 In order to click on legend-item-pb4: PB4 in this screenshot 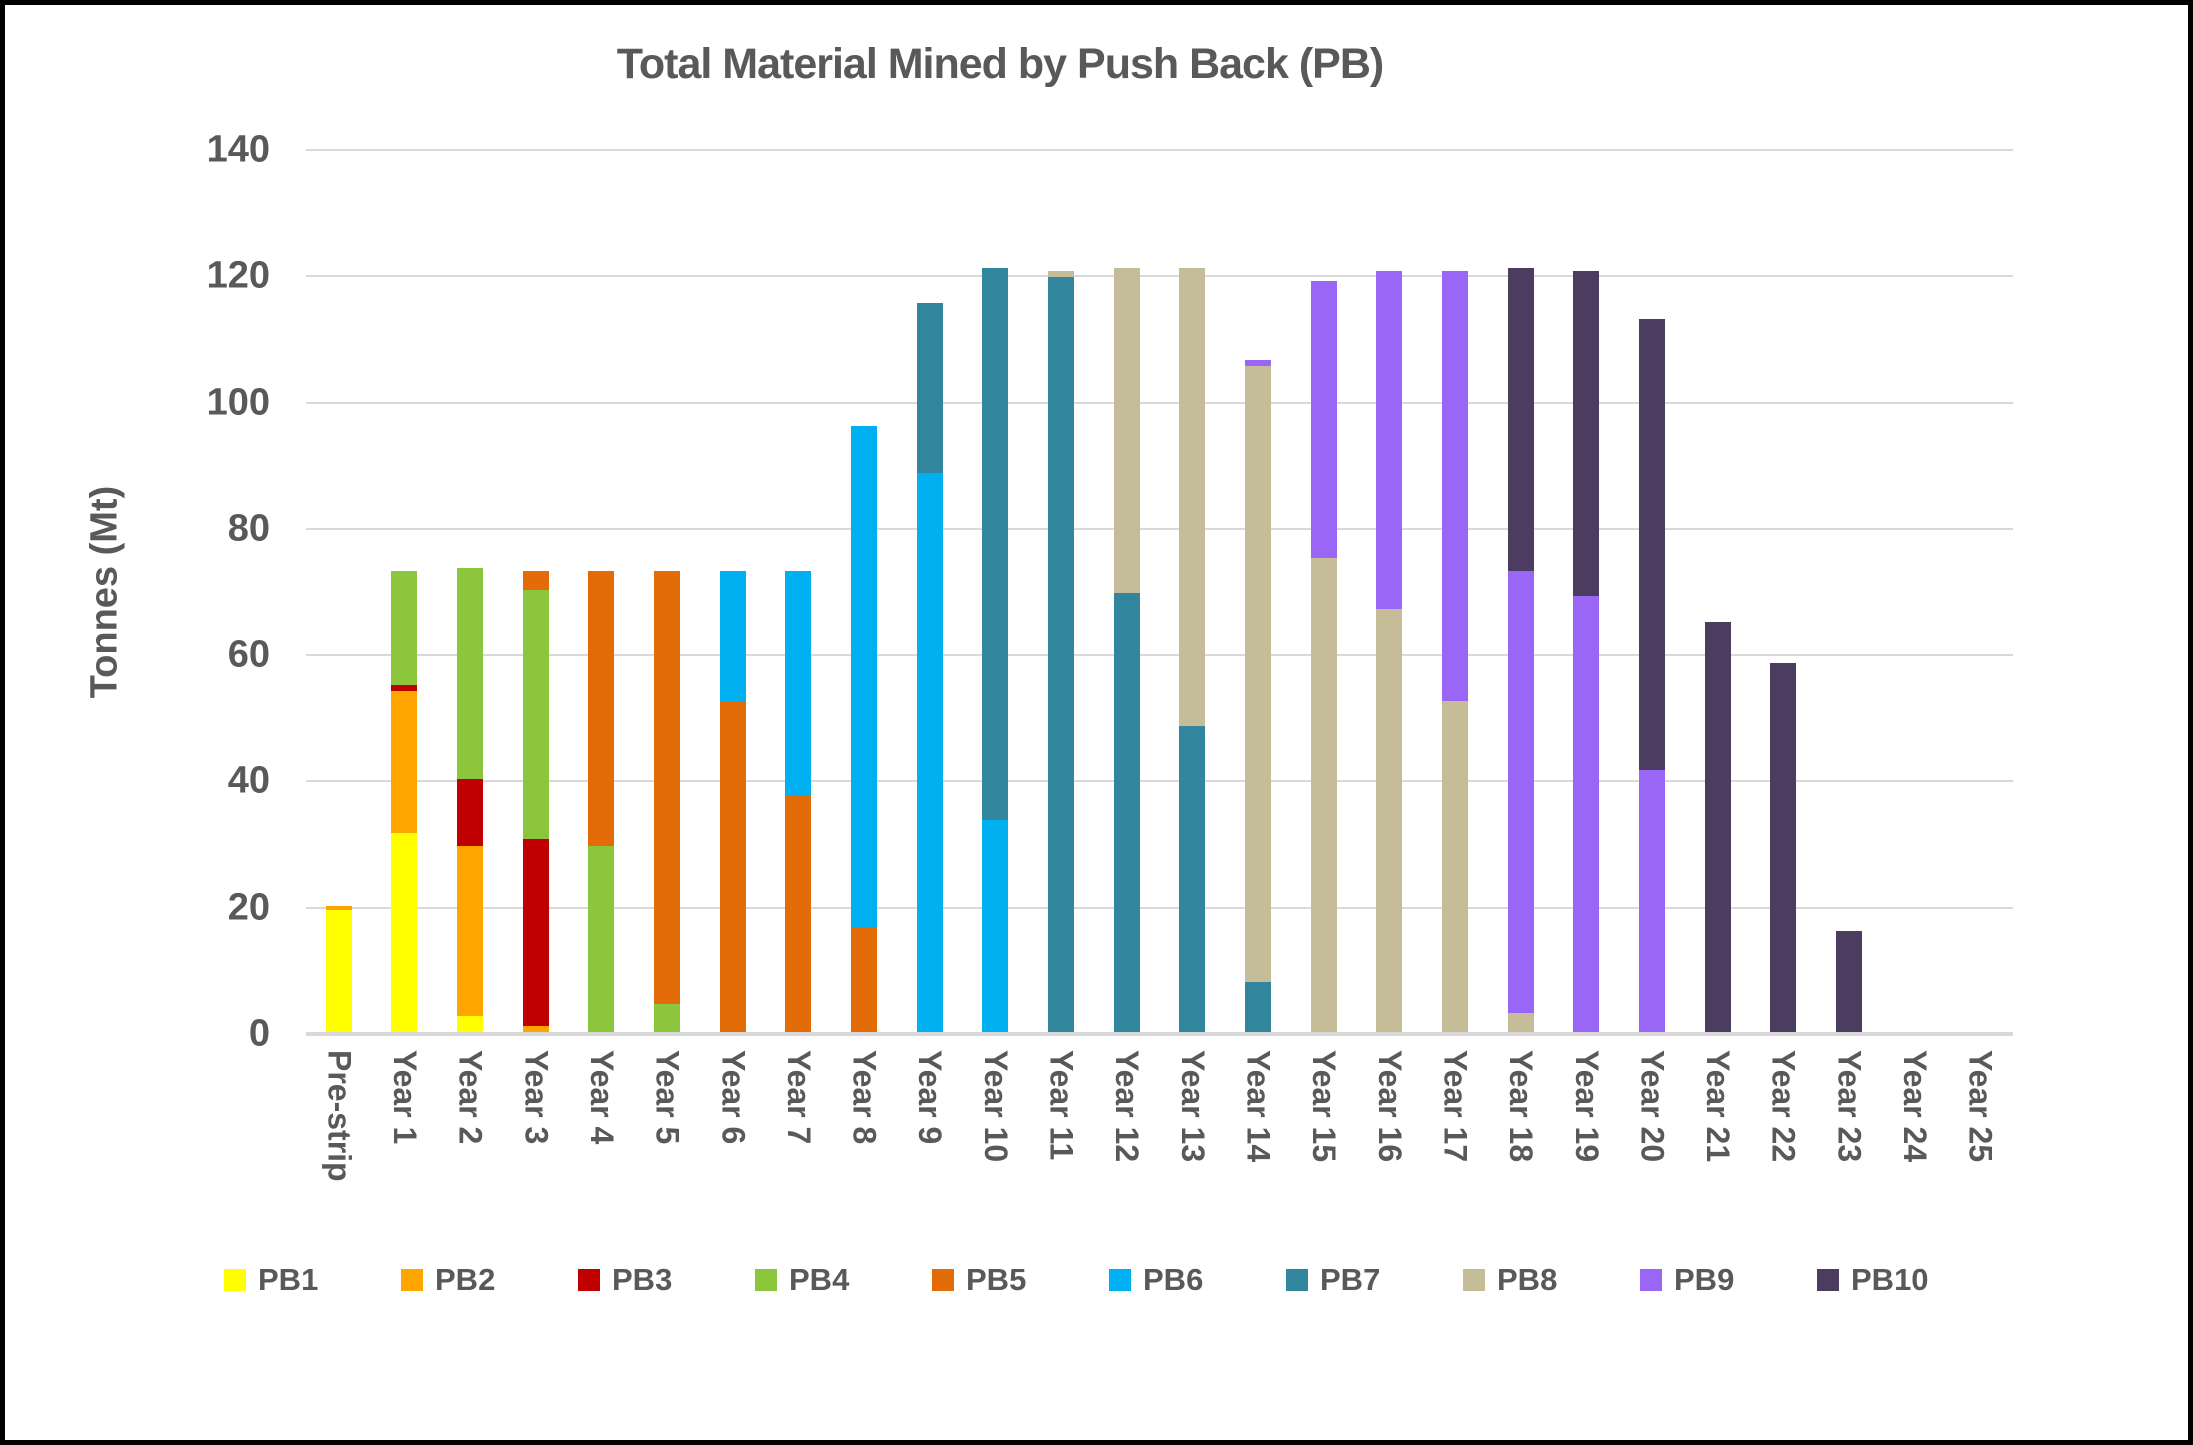, I will do `click(831, 1280)`.